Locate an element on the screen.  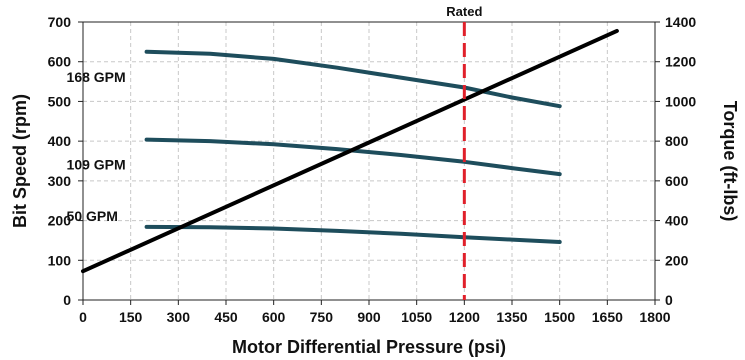
x-tick-label: 300 is located at coordinates (179, 317).